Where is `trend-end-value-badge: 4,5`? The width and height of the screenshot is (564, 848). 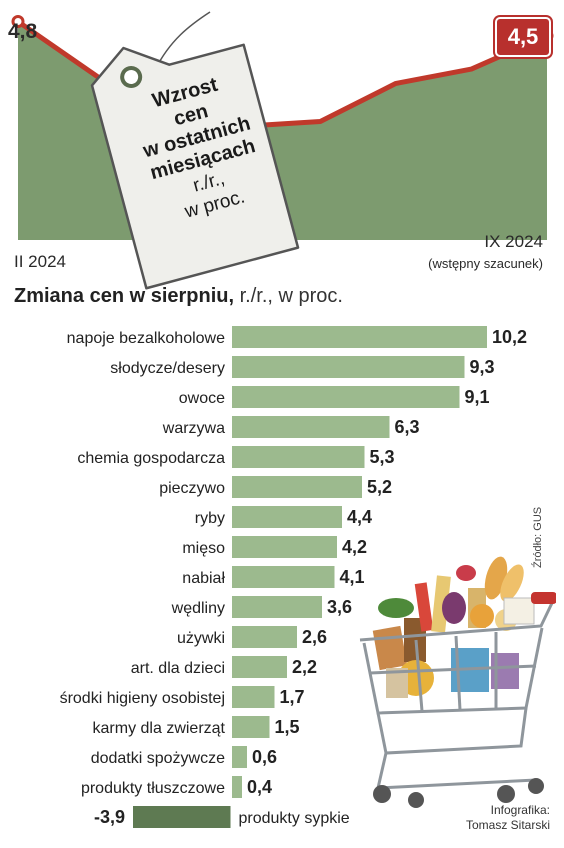
trend-end-value-badge: 4,5 is located at coordinates (523, 37).